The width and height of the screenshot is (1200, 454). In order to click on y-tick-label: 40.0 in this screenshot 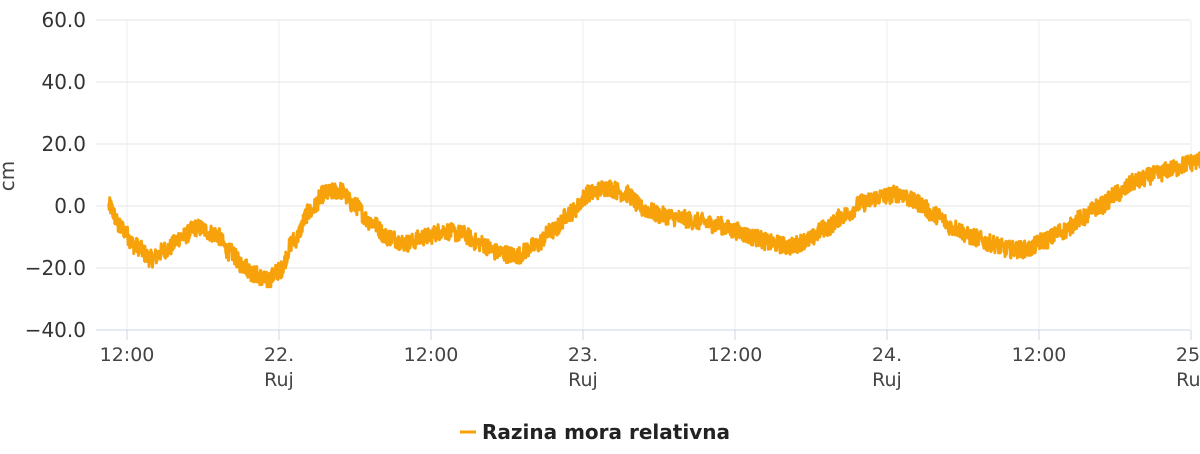, I will do `click(63, 82)`.